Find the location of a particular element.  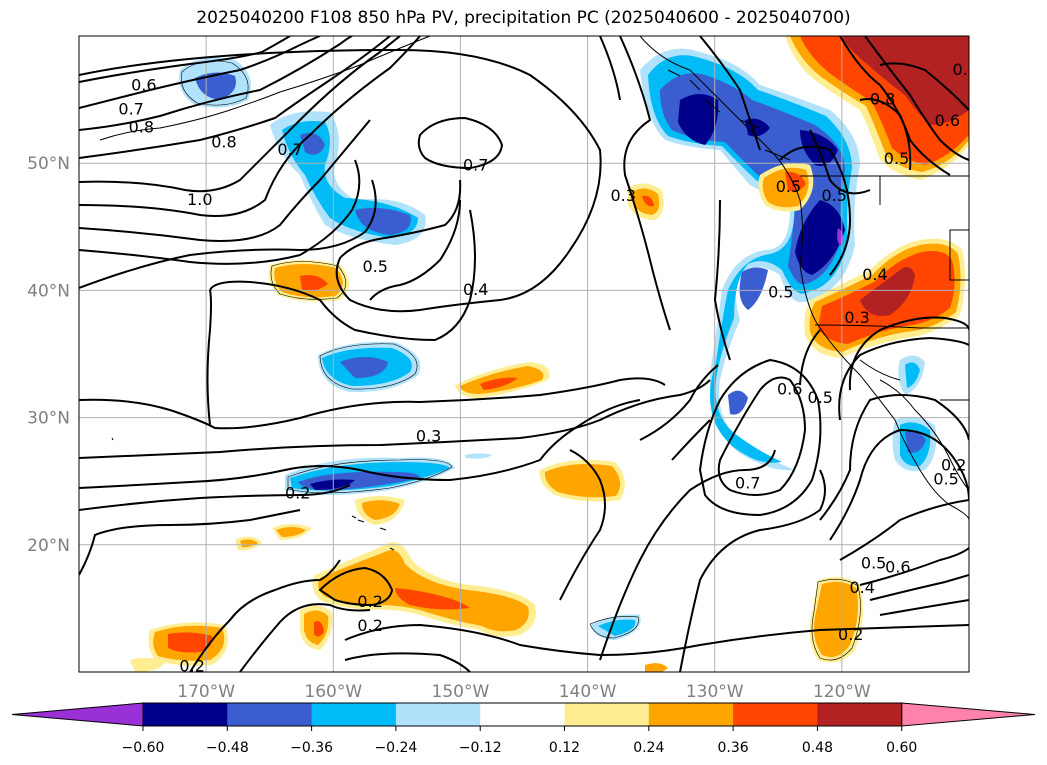

colorbar-extend-high is located at coordinates (968, 714).